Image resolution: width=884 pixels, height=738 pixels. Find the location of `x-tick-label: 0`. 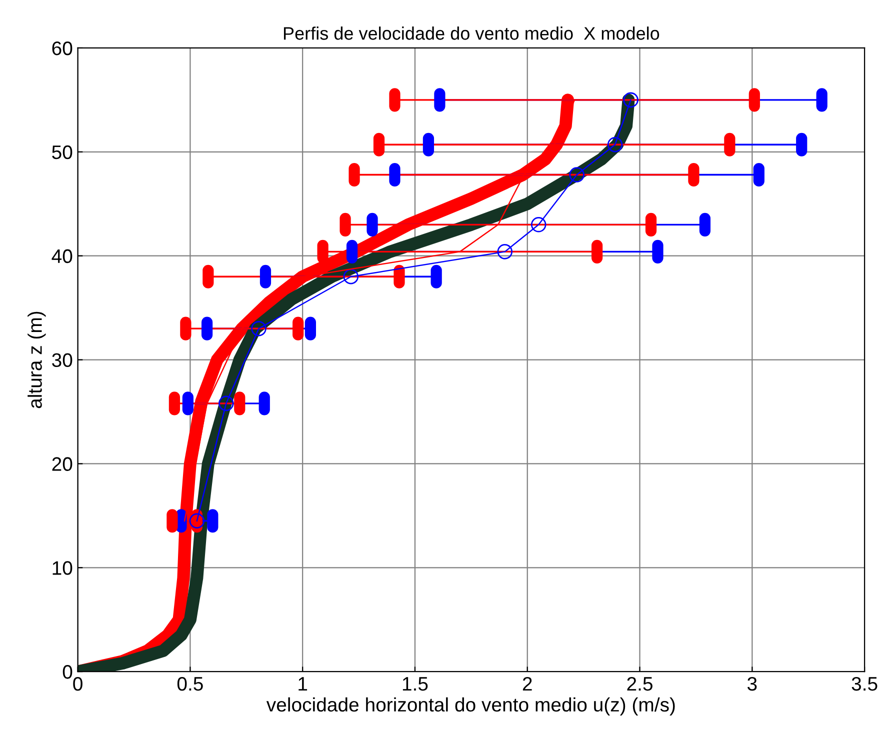

x-tick-label: 0 is located at coordinates (77, 683).